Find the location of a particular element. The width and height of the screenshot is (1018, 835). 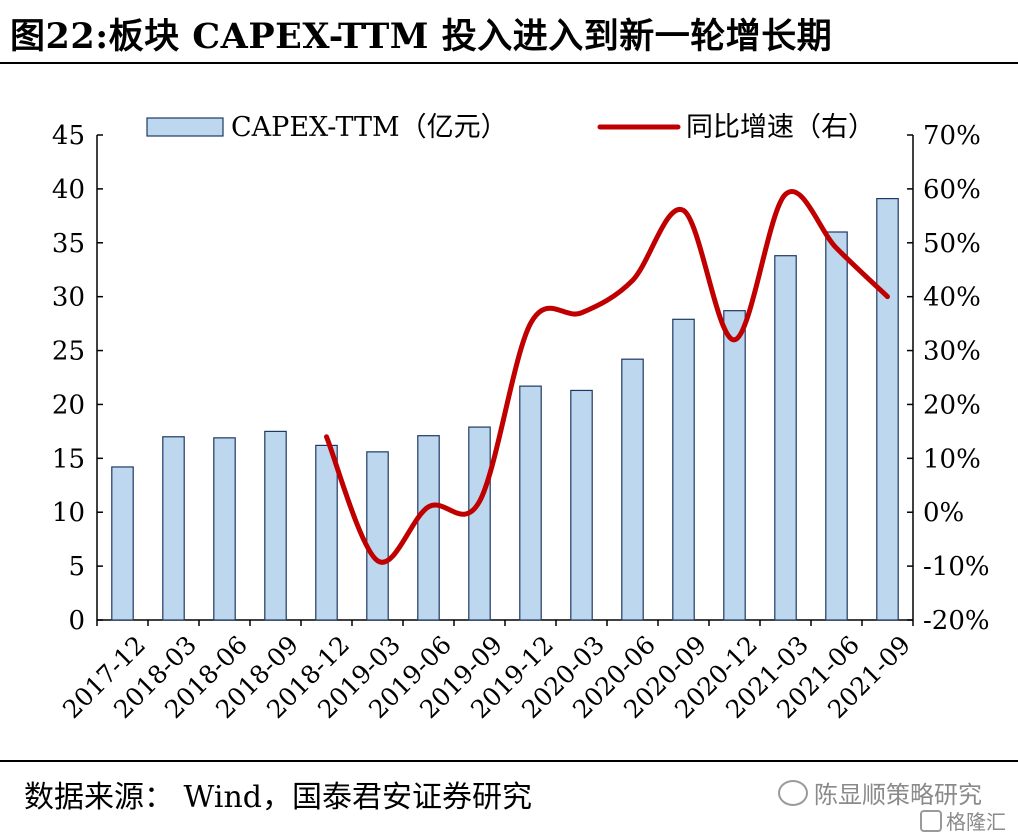

right-tick-label: 70% is located at coordinates (952, 136).